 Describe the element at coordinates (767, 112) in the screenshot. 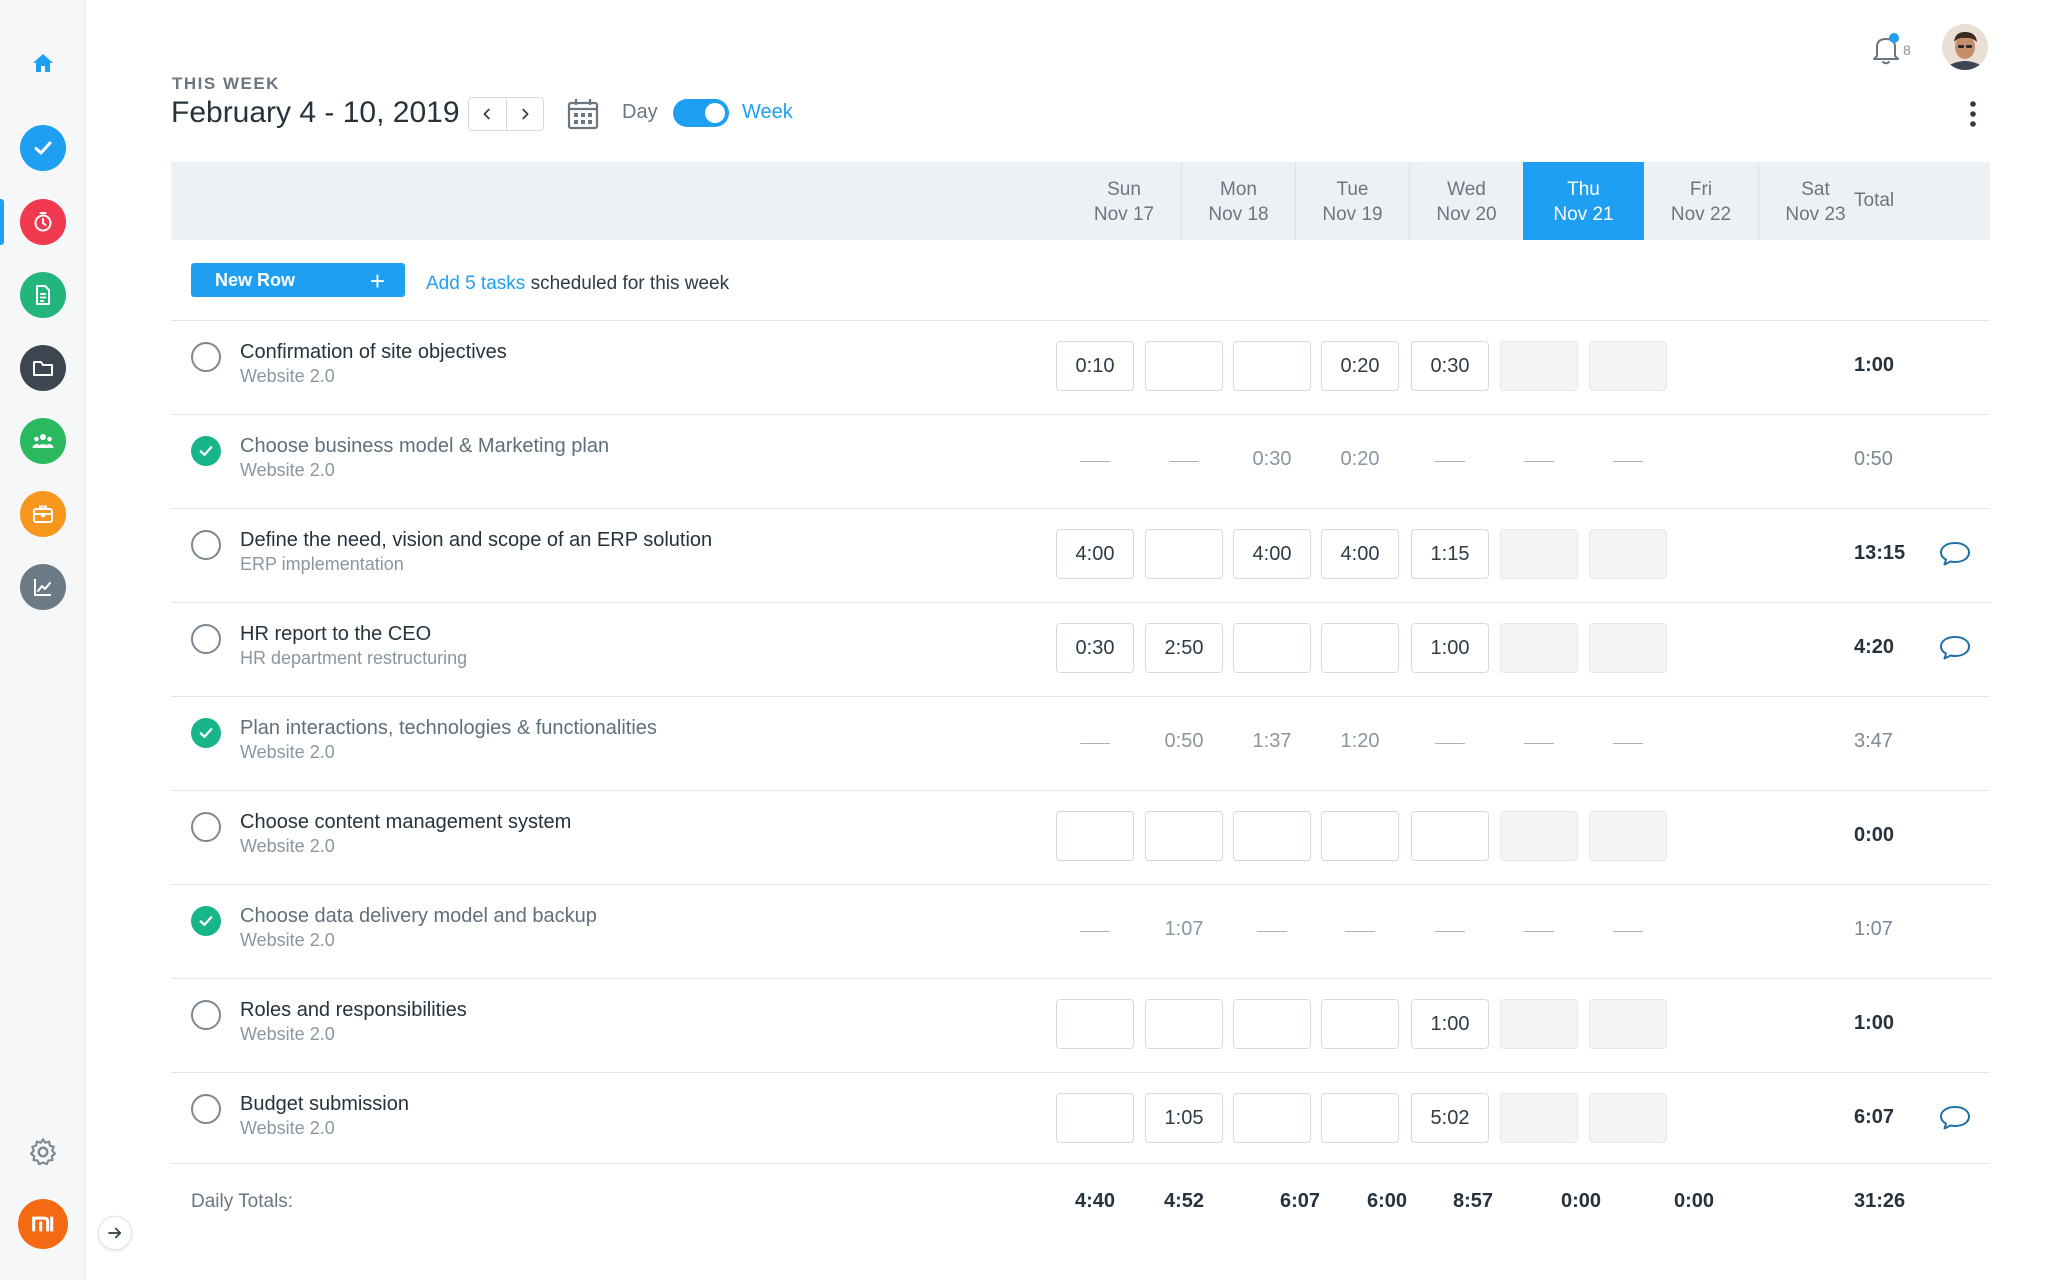

I see `week-view-label: Week` at that location.